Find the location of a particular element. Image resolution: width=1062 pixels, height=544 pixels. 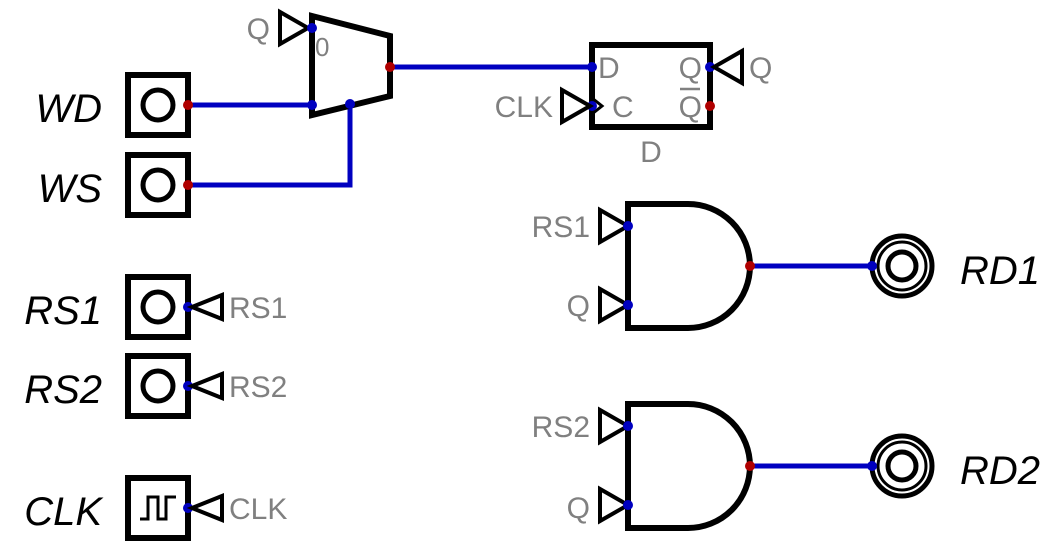

input-pin-rs2: RS2 RS2 is located at coordinates (155, 386).